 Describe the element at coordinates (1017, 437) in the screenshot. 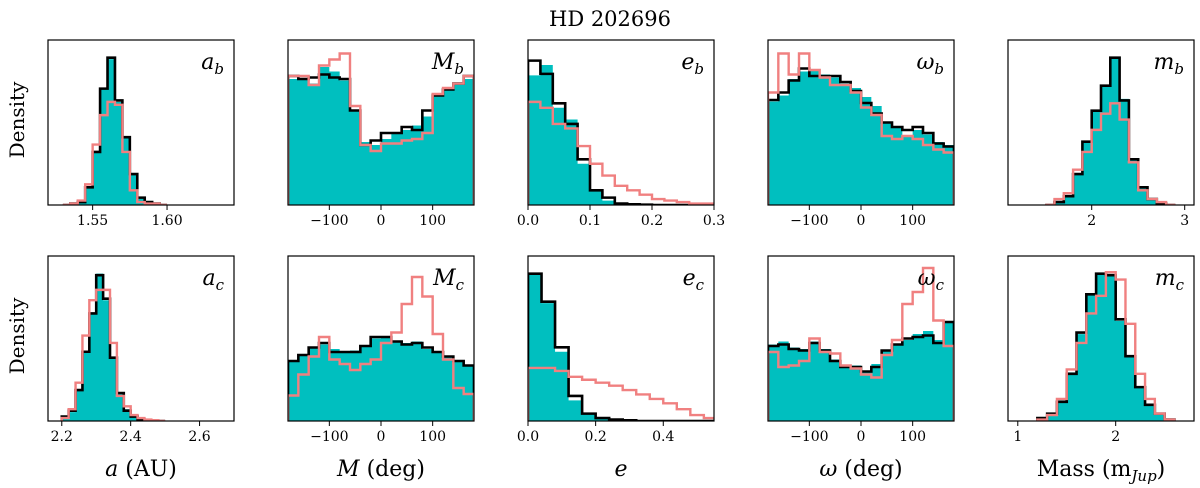

I see `x-tick-label: 1` at that location.